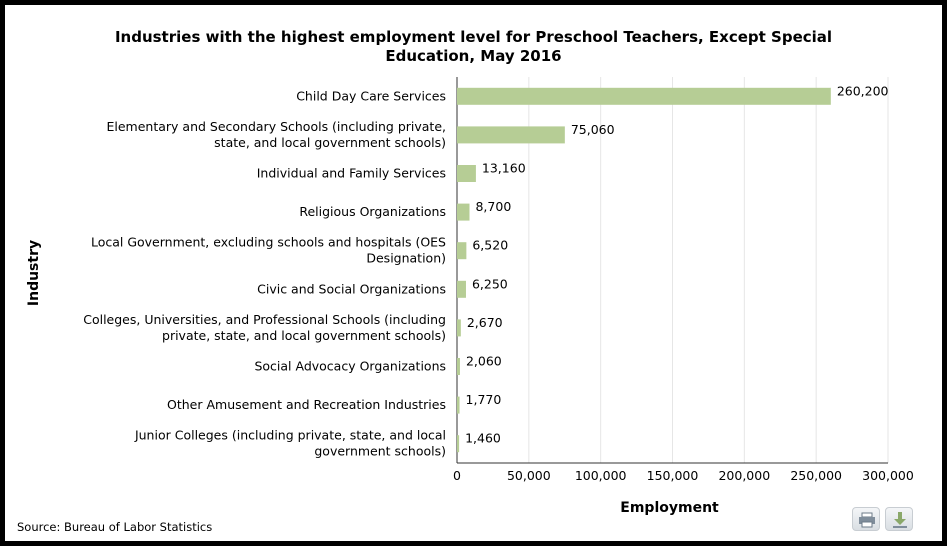  Describe the element at coordinates (350, 366) in the screenshot. I see `category-label: Social Advocacy Organizations` at that location.